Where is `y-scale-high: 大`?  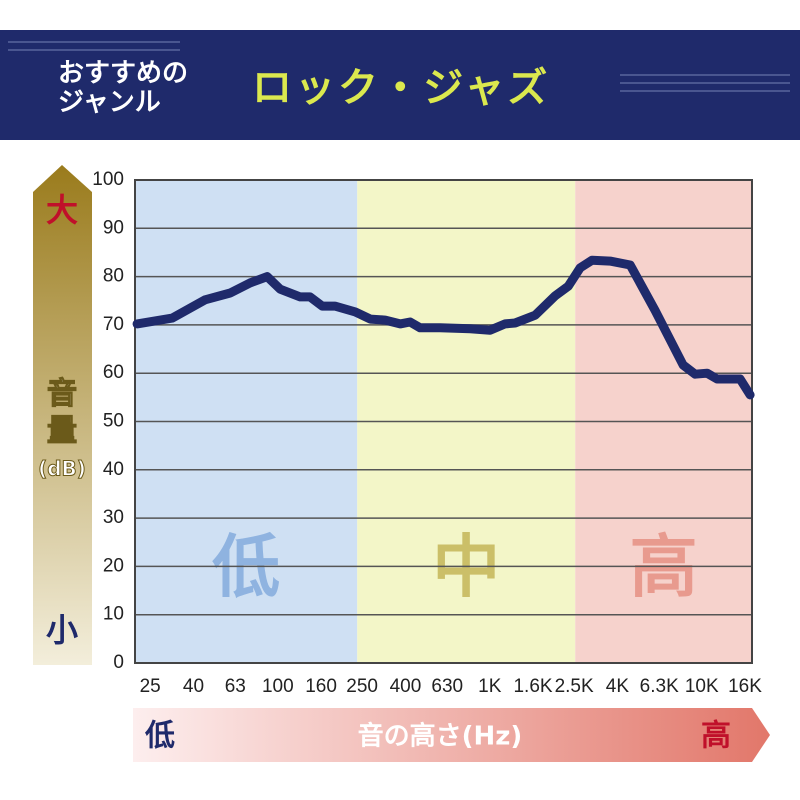 y-scale-high: 大 is located at coordinates (62, 210).